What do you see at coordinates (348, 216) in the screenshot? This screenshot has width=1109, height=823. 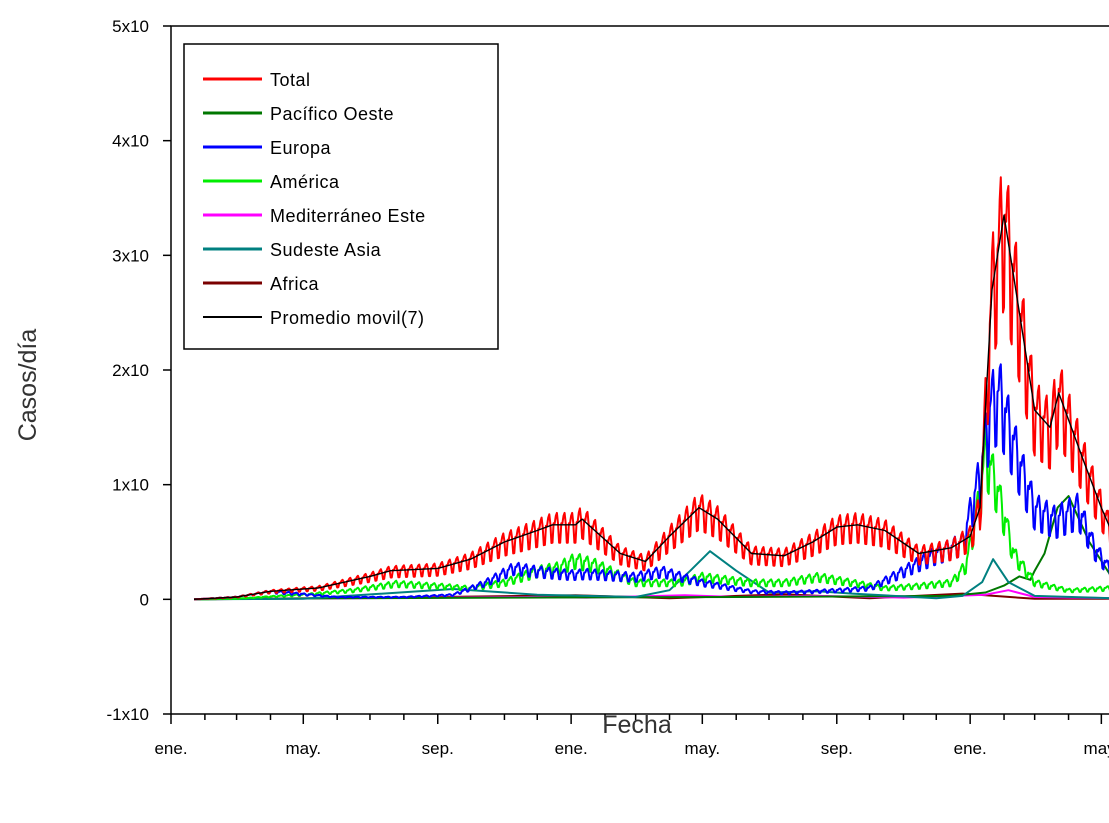 I see `legend-label: Mediterráneo Este` at bounding box center [348, 216].